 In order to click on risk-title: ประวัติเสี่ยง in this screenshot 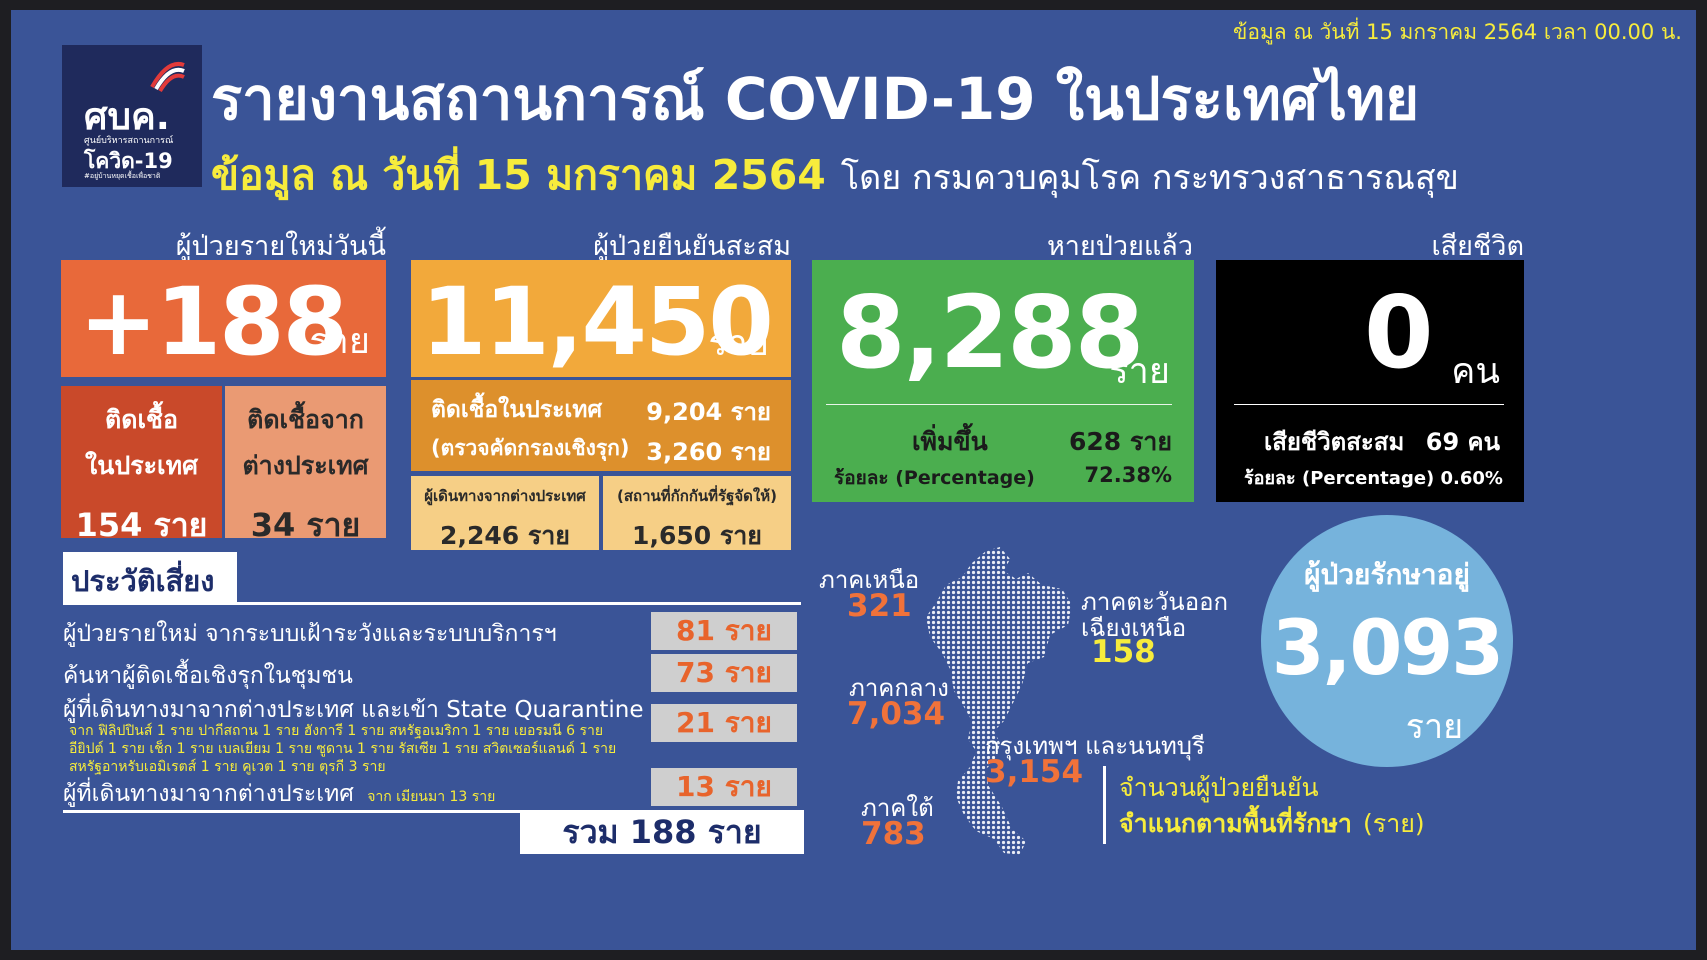, I will do `click(143, 581)`.